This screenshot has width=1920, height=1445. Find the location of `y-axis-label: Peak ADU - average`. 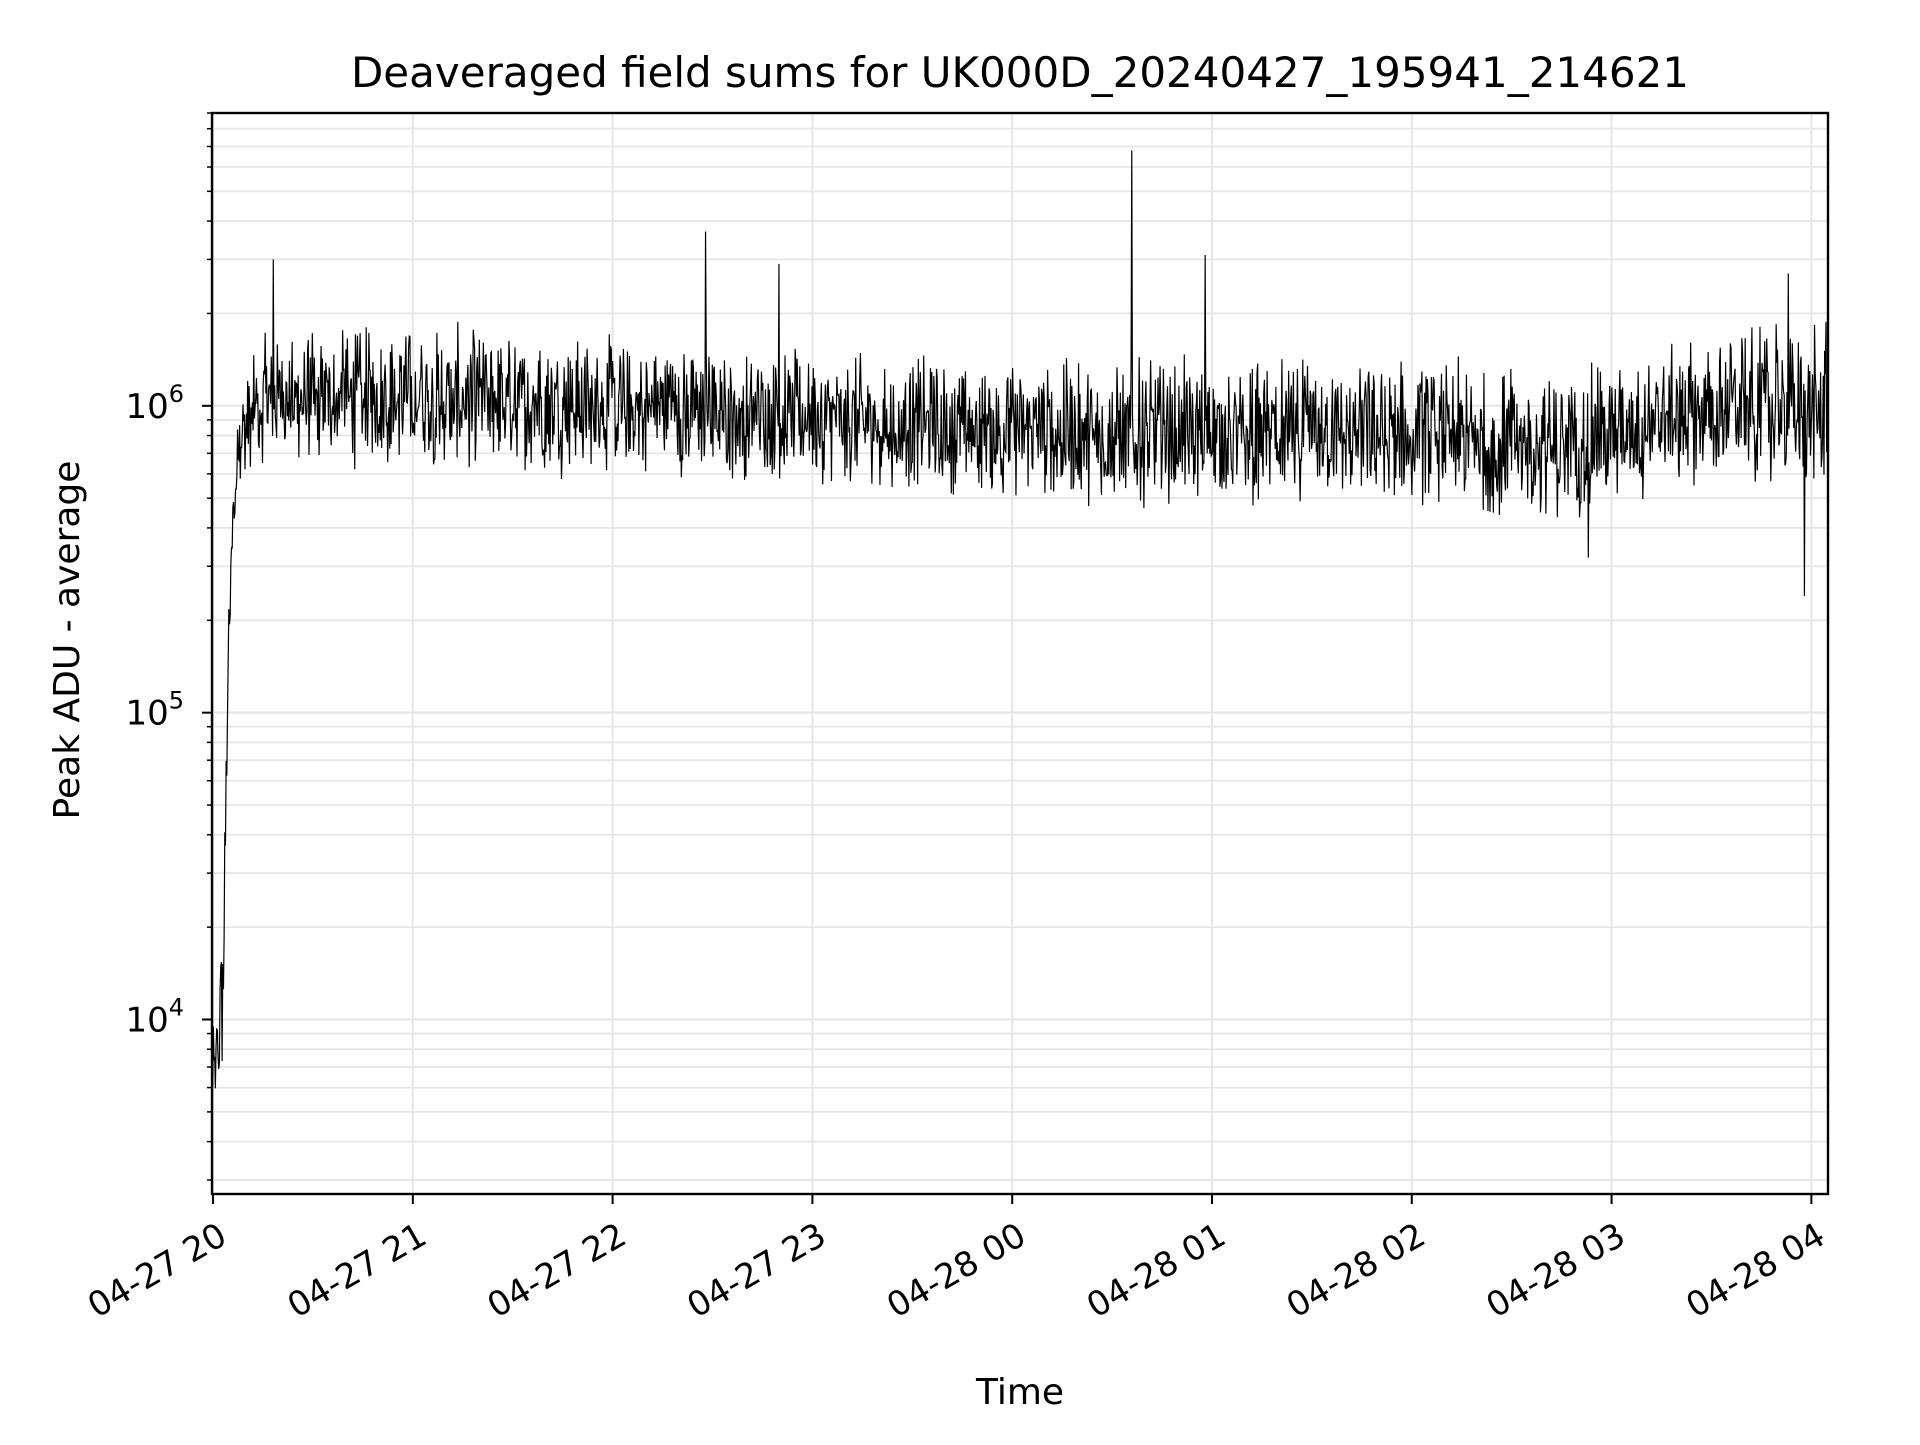

y-axis-label: Peak ADU - average is located at coordinates (67, 640).